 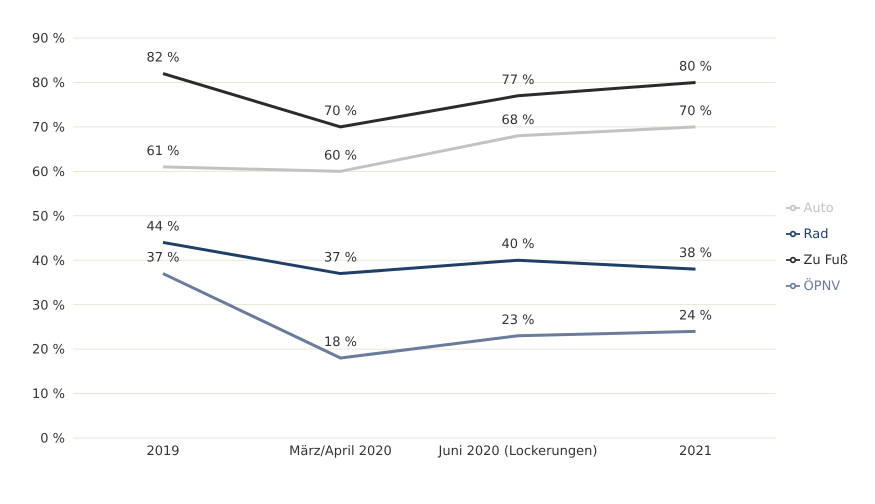 What do you see at coordinates (163, 226) in the screenshot?
I see `data-label: 44 %` at bounding box center [163, 226].